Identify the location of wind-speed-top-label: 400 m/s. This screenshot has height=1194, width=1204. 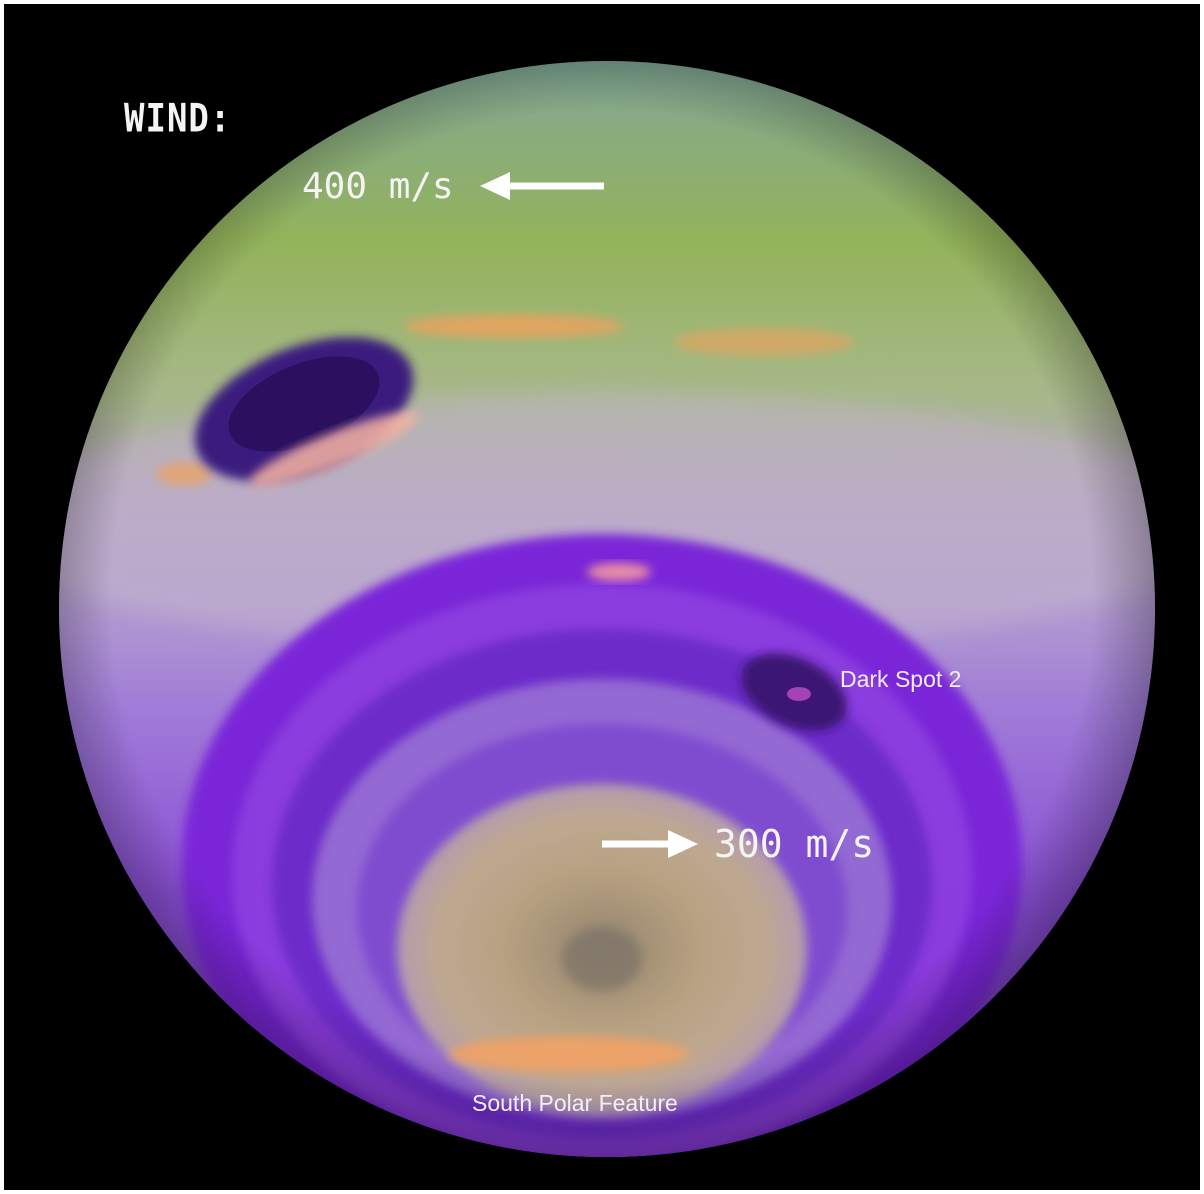
(378, 186).